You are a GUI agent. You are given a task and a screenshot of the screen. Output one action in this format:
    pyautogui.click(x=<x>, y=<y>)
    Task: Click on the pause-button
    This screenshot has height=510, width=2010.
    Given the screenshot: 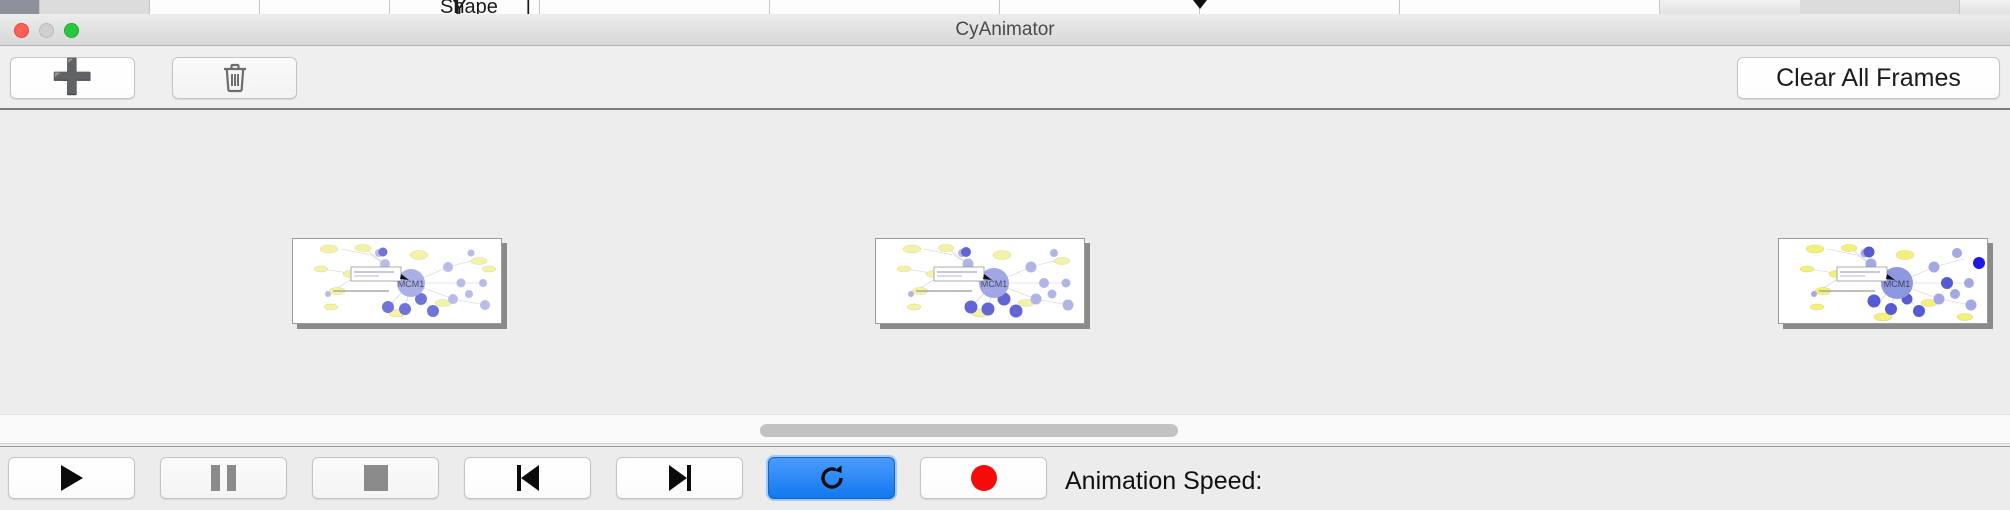 What is the action you would take?
    pyautogui.click(x=223, y=478)
    